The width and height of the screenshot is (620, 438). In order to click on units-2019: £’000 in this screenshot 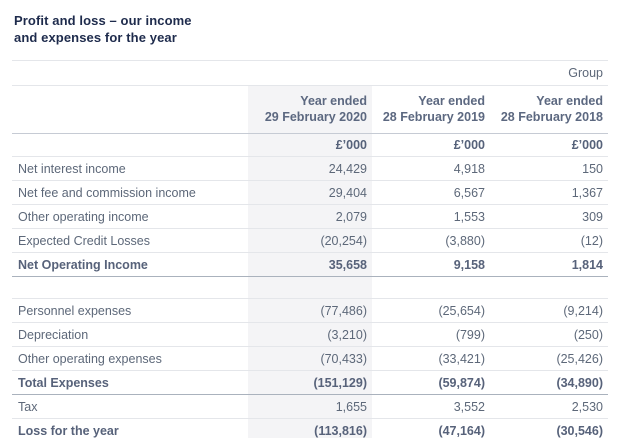, I will do `click(431, 145)`.